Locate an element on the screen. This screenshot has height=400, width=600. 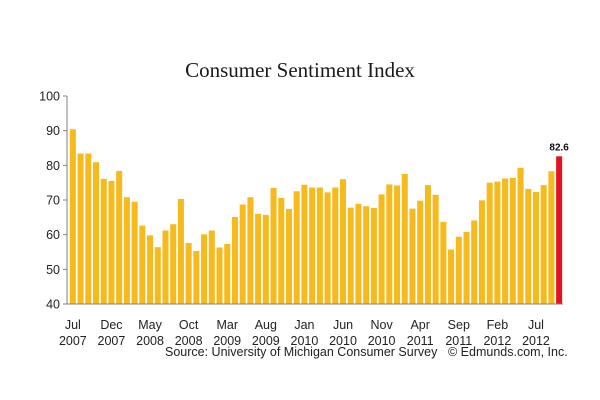
y-tick-label: 70 is located at coordinates (53, 201).